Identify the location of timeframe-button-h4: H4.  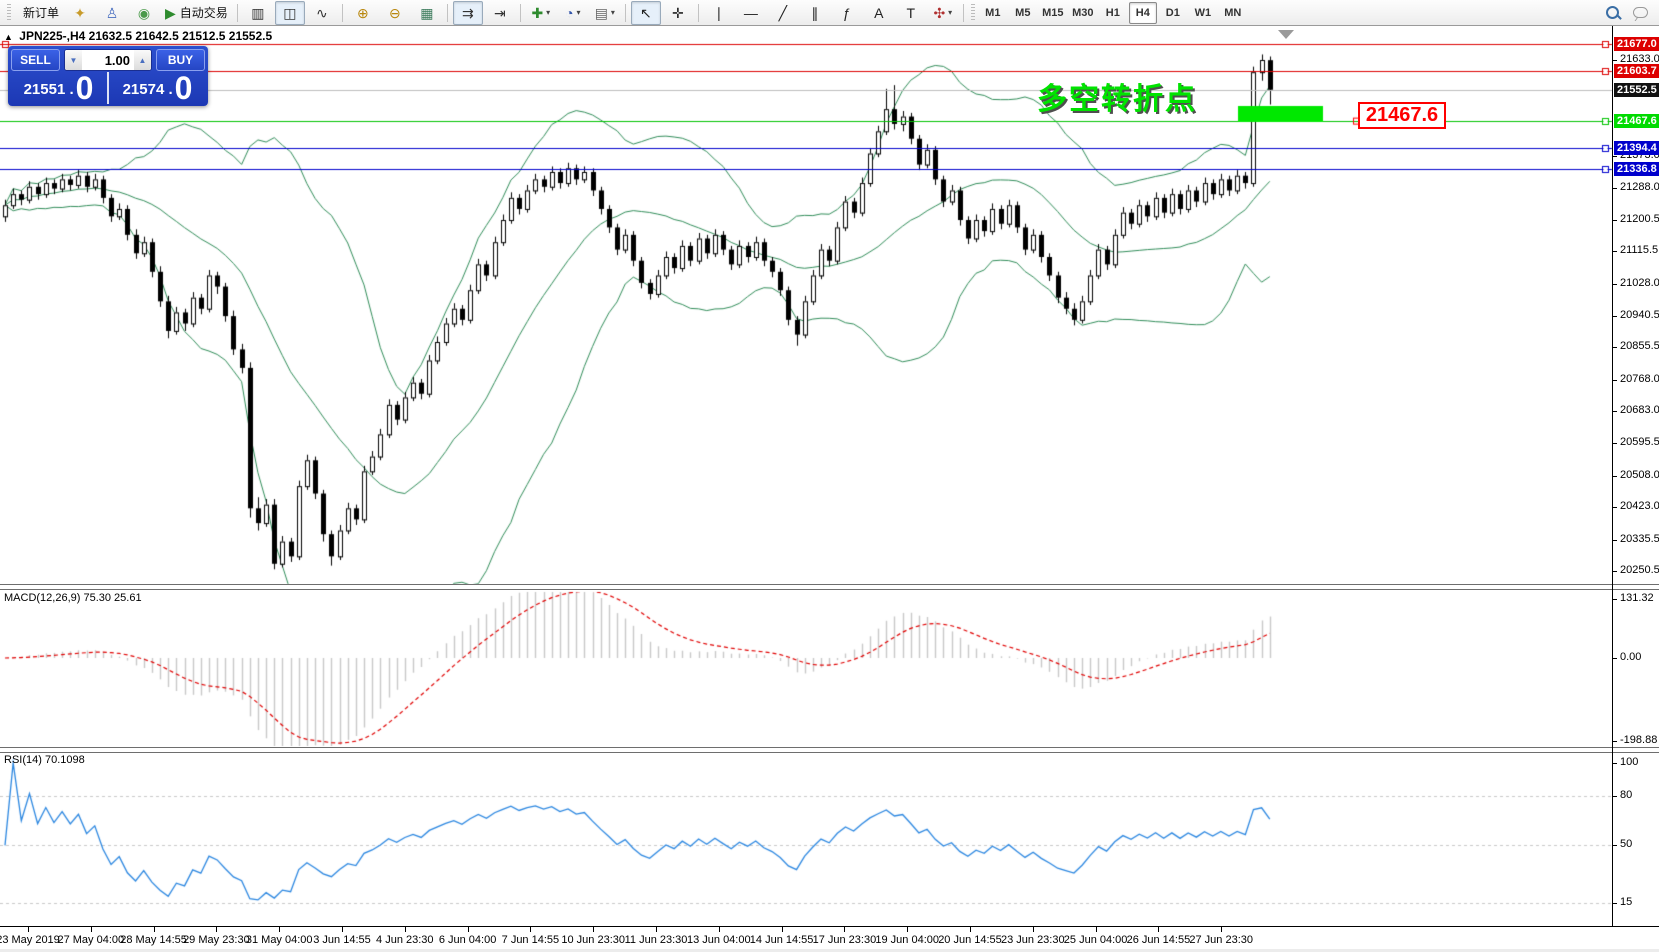
(1142, 12).